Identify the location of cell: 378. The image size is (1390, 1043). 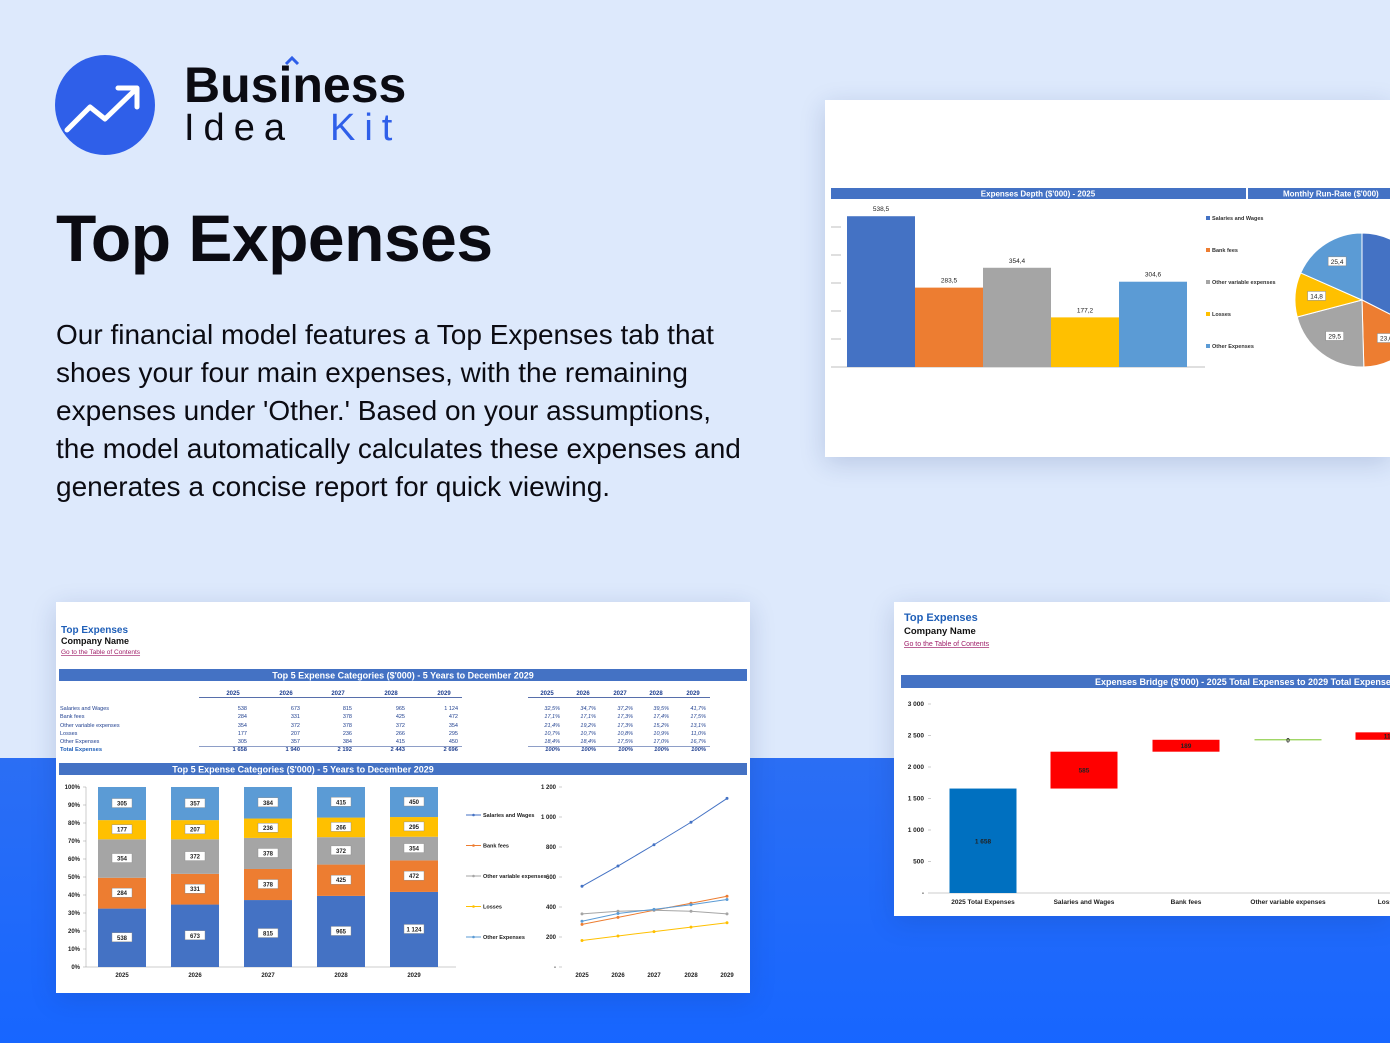
(347, 717).